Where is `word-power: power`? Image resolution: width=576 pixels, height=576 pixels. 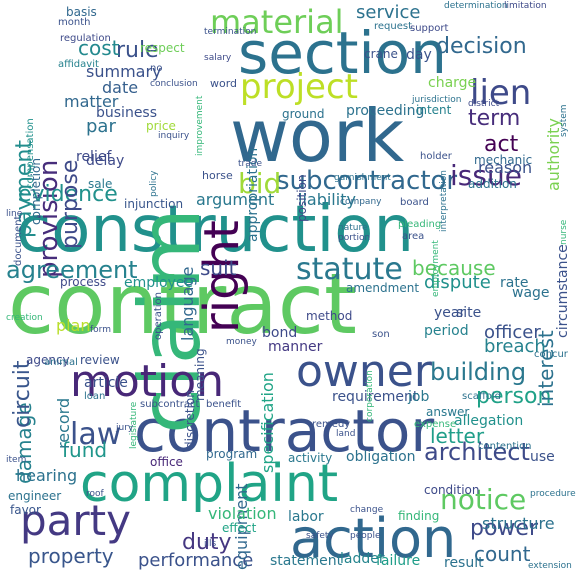 word-power: power is located at coordinates (504, 528).